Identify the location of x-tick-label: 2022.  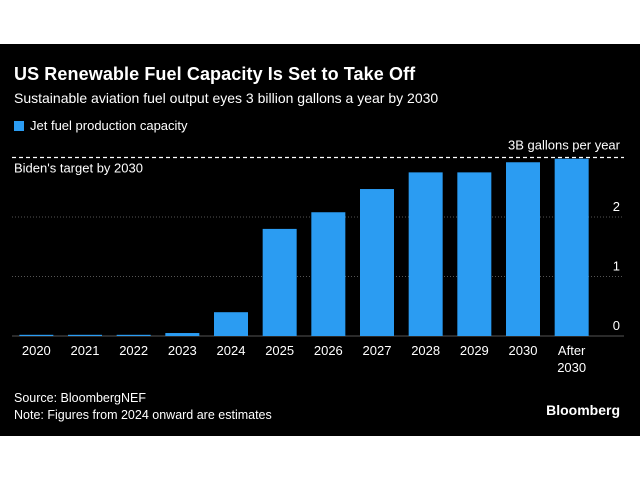
(133, 350).